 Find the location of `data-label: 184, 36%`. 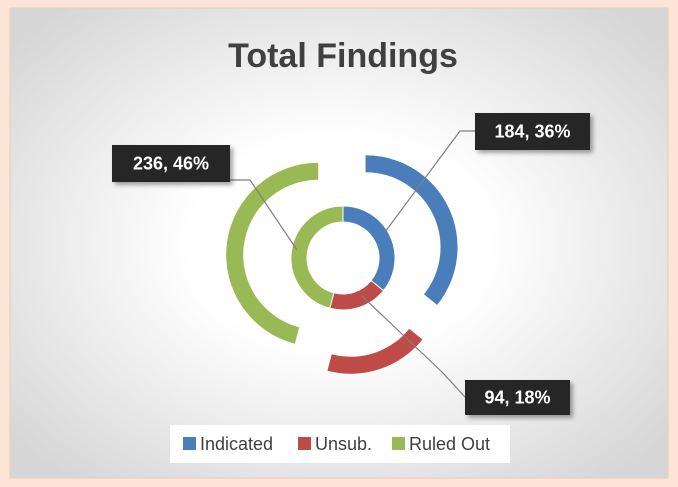

data-label: 184, 36% is located at coordinates (532, 131).